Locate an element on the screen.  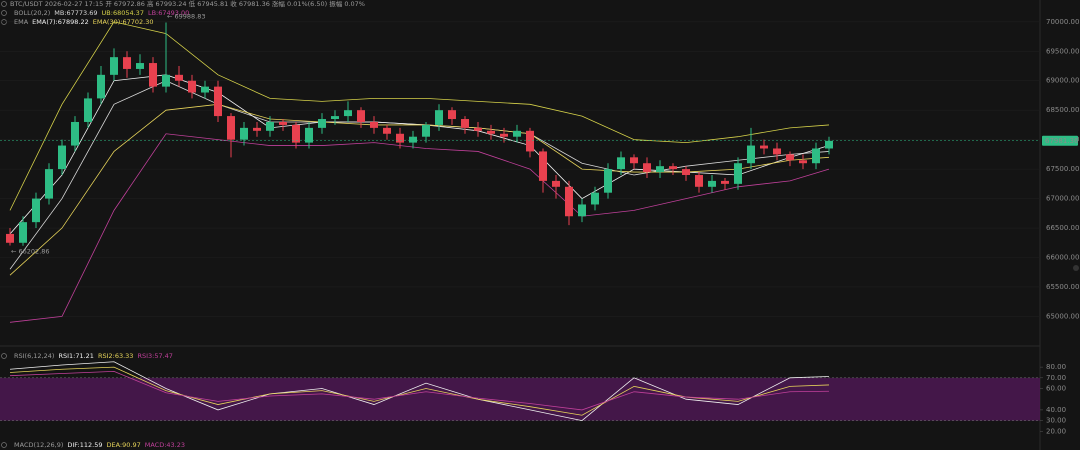
legend-item: BOLL(20,2) is located at coordinates (32, 13).